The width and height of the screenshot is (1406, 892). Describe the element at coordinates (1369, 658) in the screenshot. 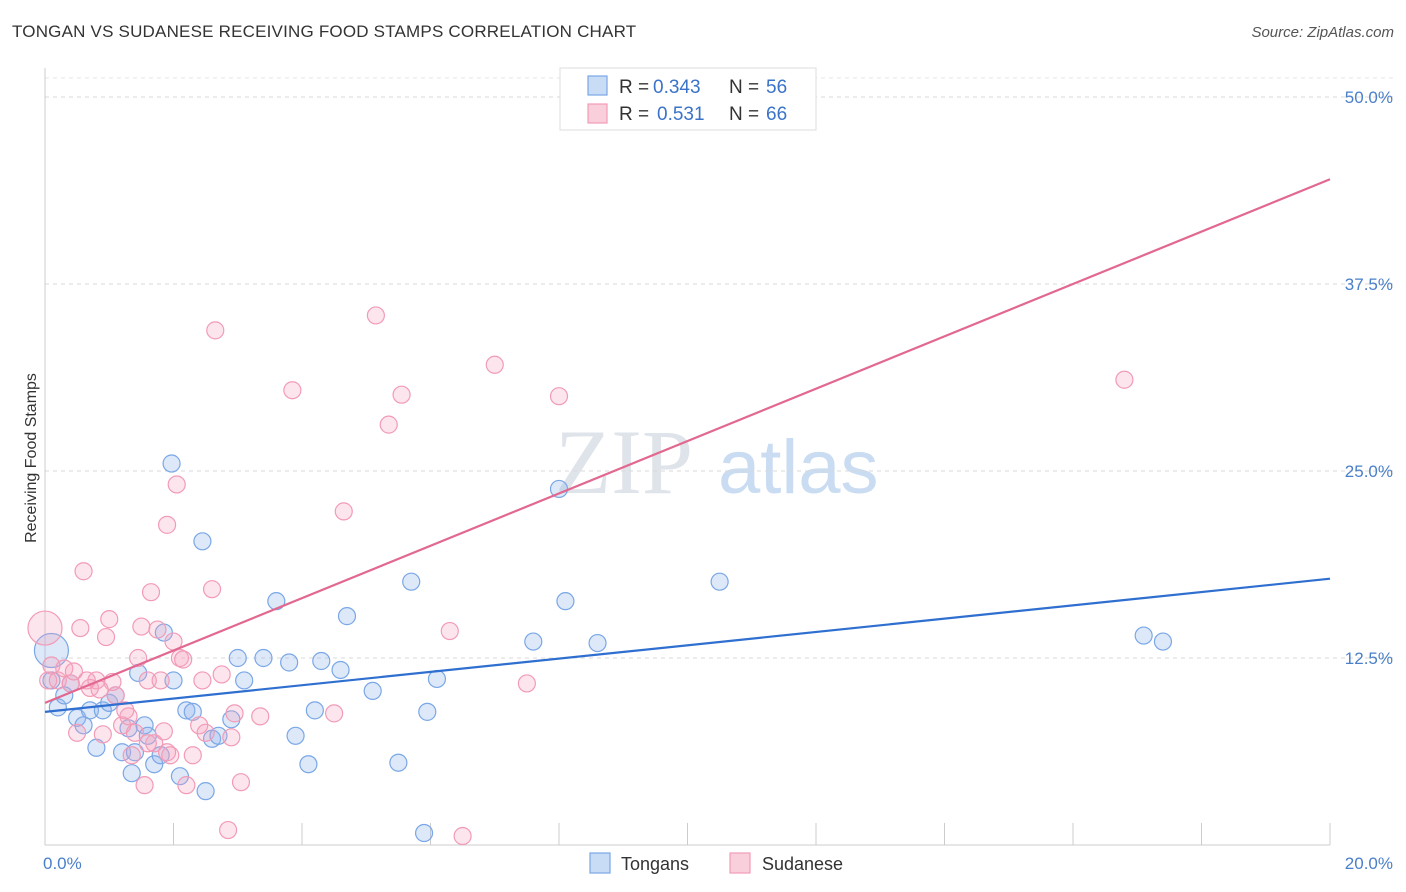

I see `y-tick-label-0: 12.5%` at that location.